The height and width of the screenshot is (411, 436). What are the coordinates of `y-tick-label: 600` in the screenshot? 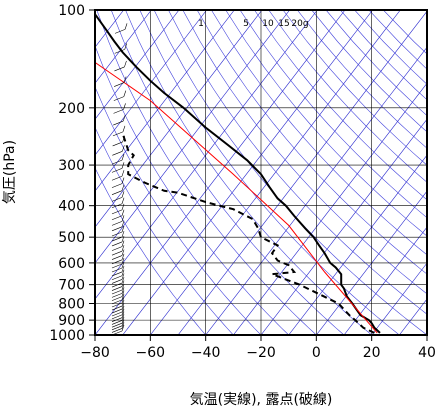 It's located at (71, 264).